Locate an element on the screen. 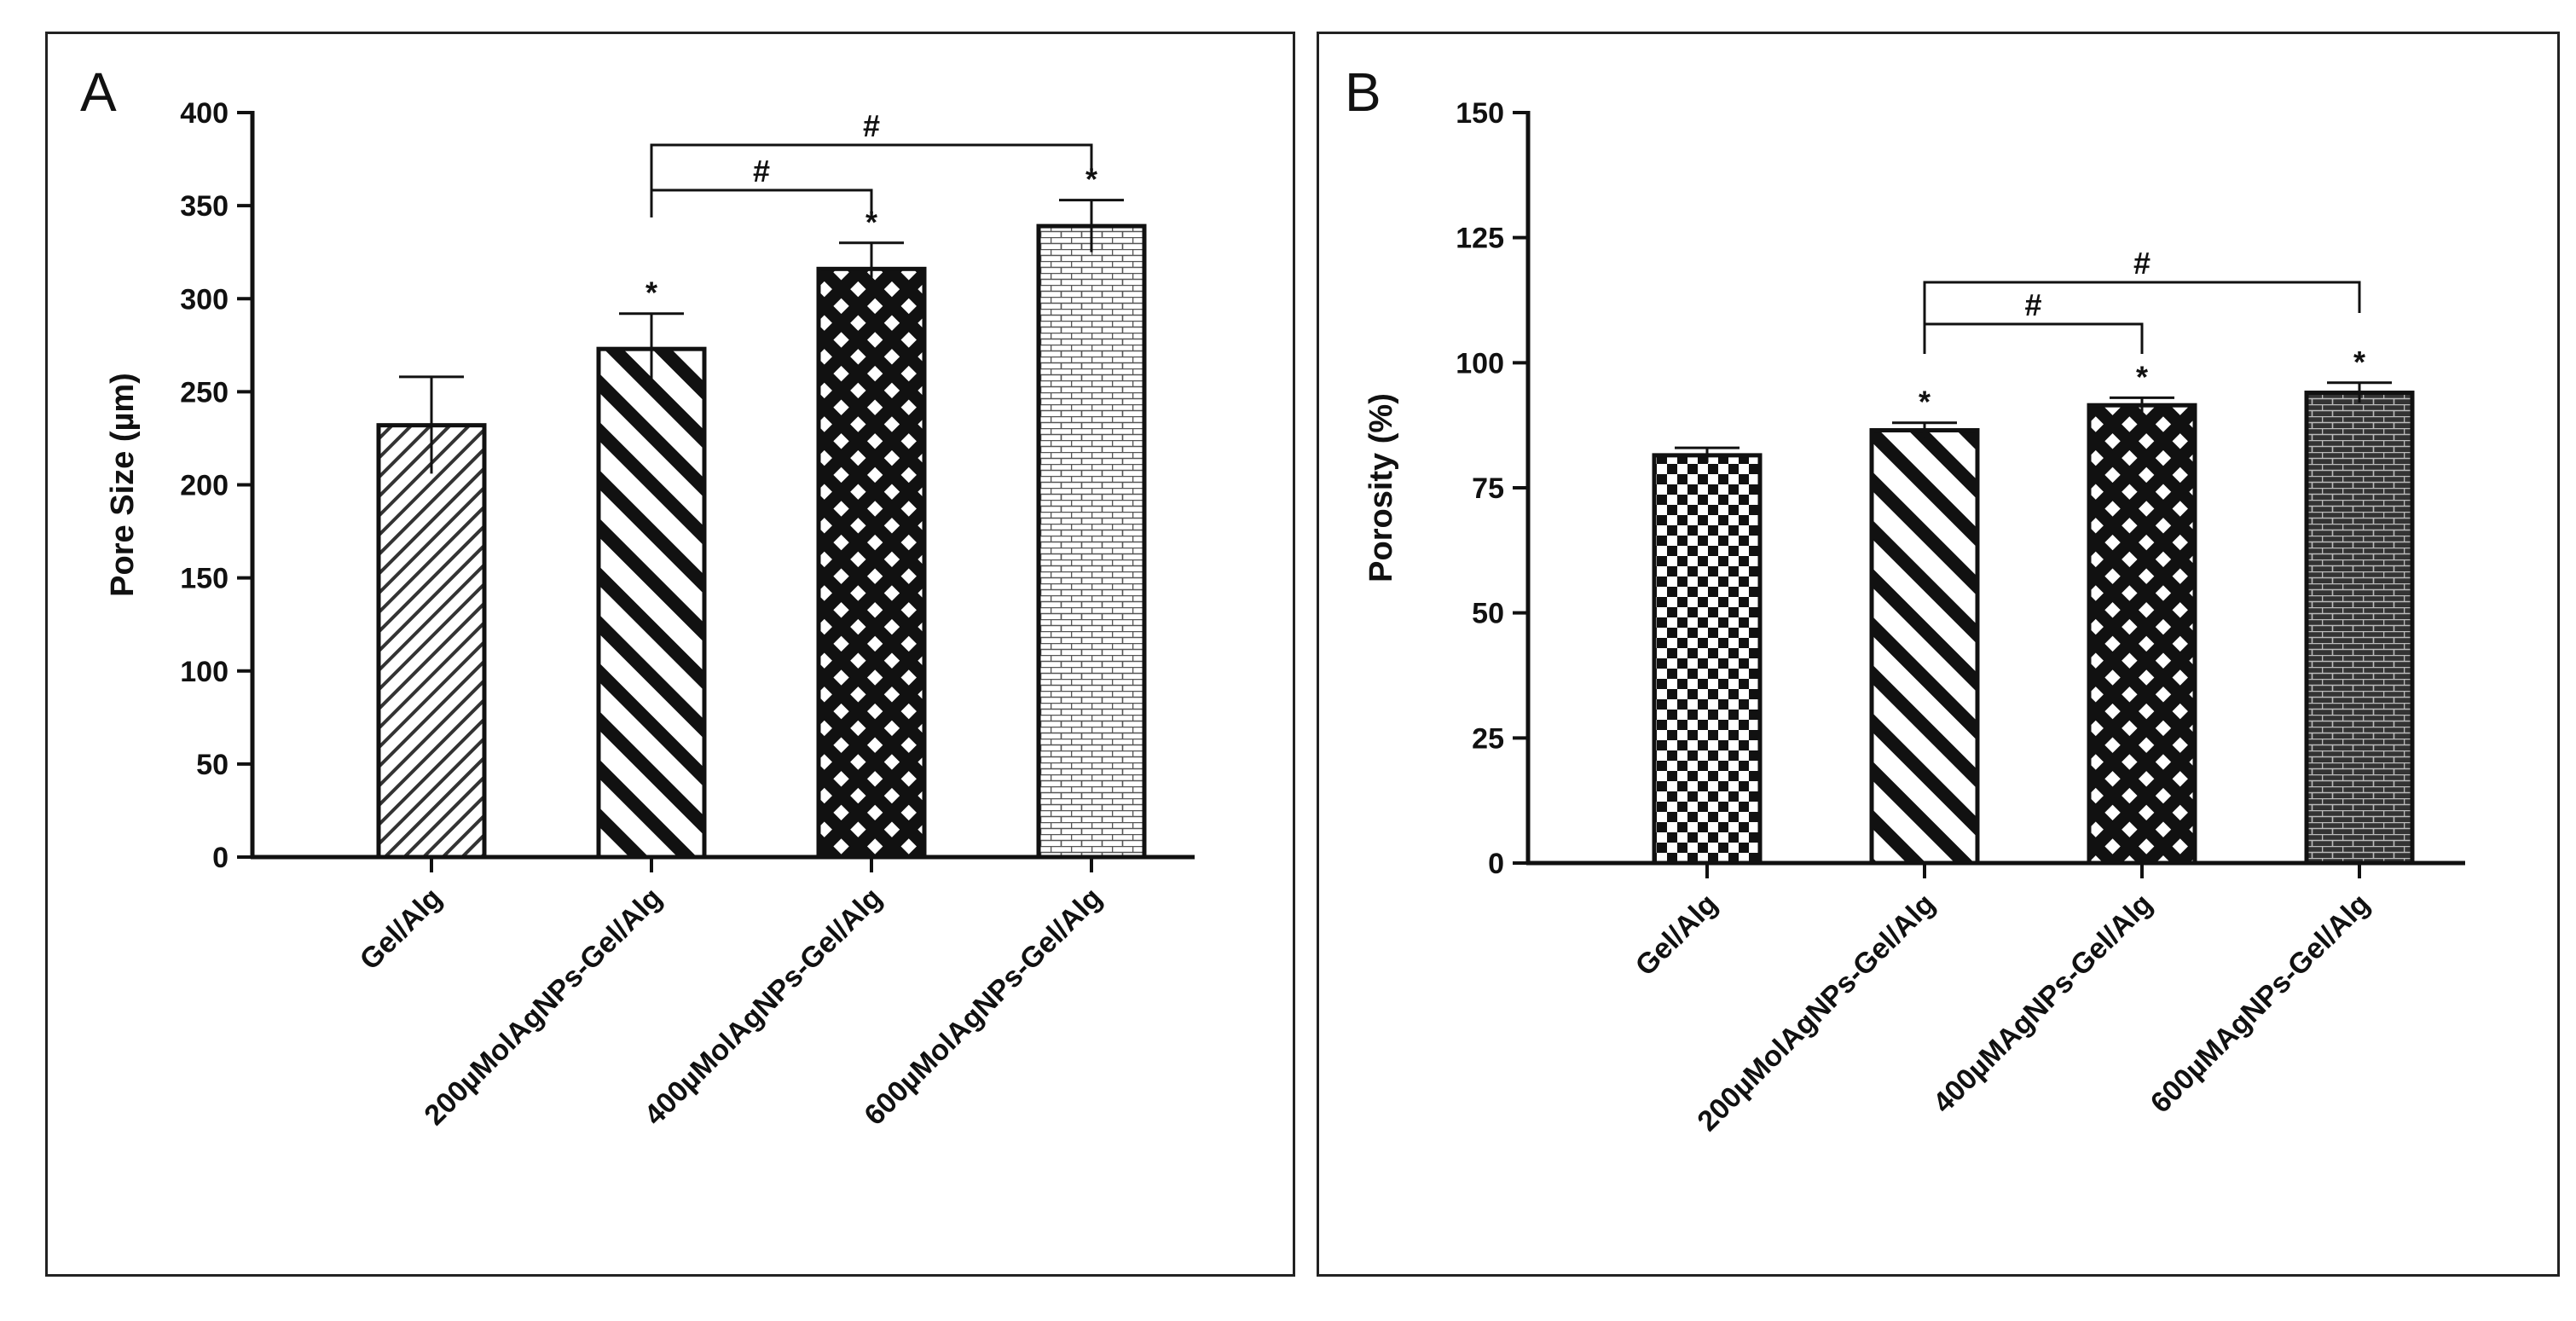 The height and width of the screenshot is (1321, 2576). category-label: 400µMolAgNPs-Gel/Alg is located at coordinates (763, 1007).